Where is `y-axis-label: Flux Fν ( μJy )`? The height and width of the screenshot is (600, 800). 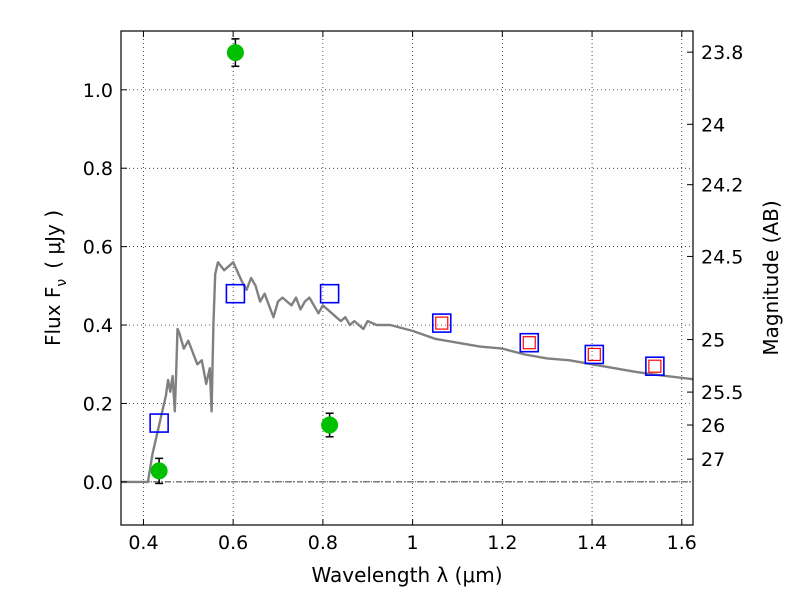
y-axis-label: Flux Fν ( μJy ) is located at coordinates (55, 278).